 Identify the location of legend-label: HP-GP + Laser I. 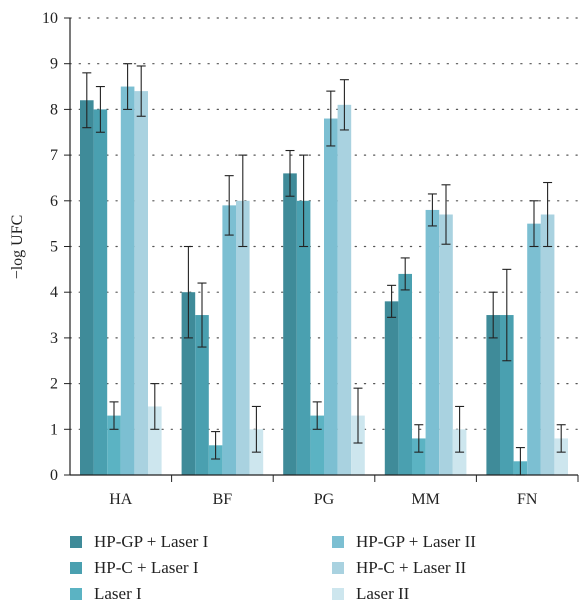
(151, 541).